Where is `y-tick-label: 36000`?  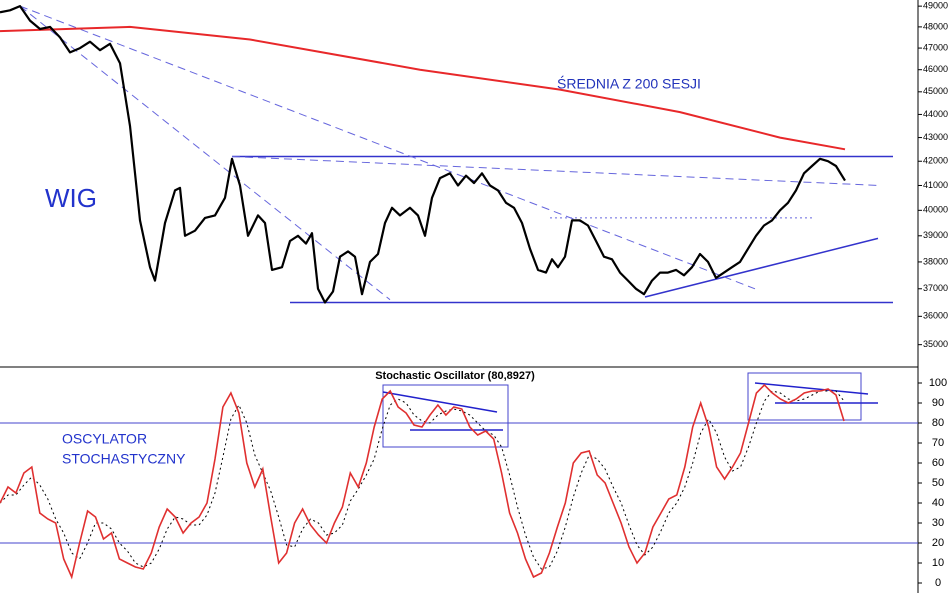
y-tick-label: 36000 is located at coordinates (935, 316).